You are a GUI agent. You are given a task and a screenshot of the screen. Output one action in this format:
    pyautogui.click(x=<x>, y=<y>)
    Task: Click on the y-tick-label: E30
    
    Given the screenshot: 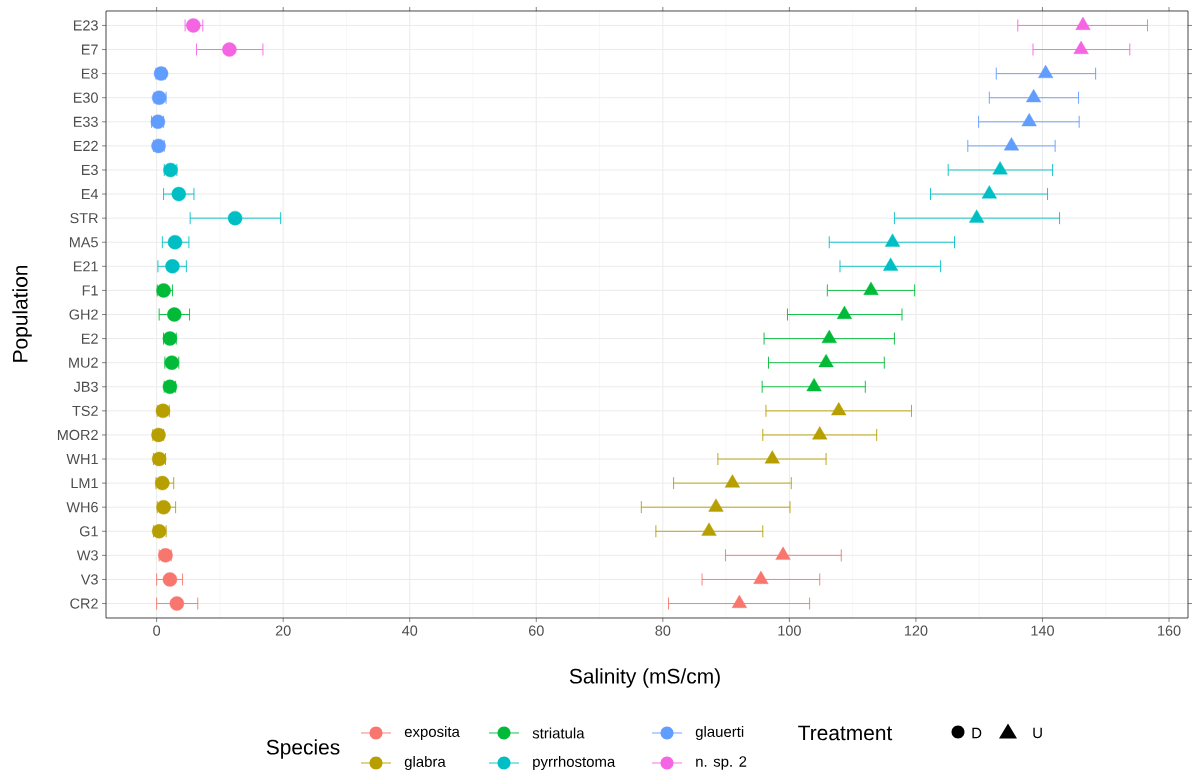 What is the action you would take?
    pyautogui.click(x=85, y=97)
    